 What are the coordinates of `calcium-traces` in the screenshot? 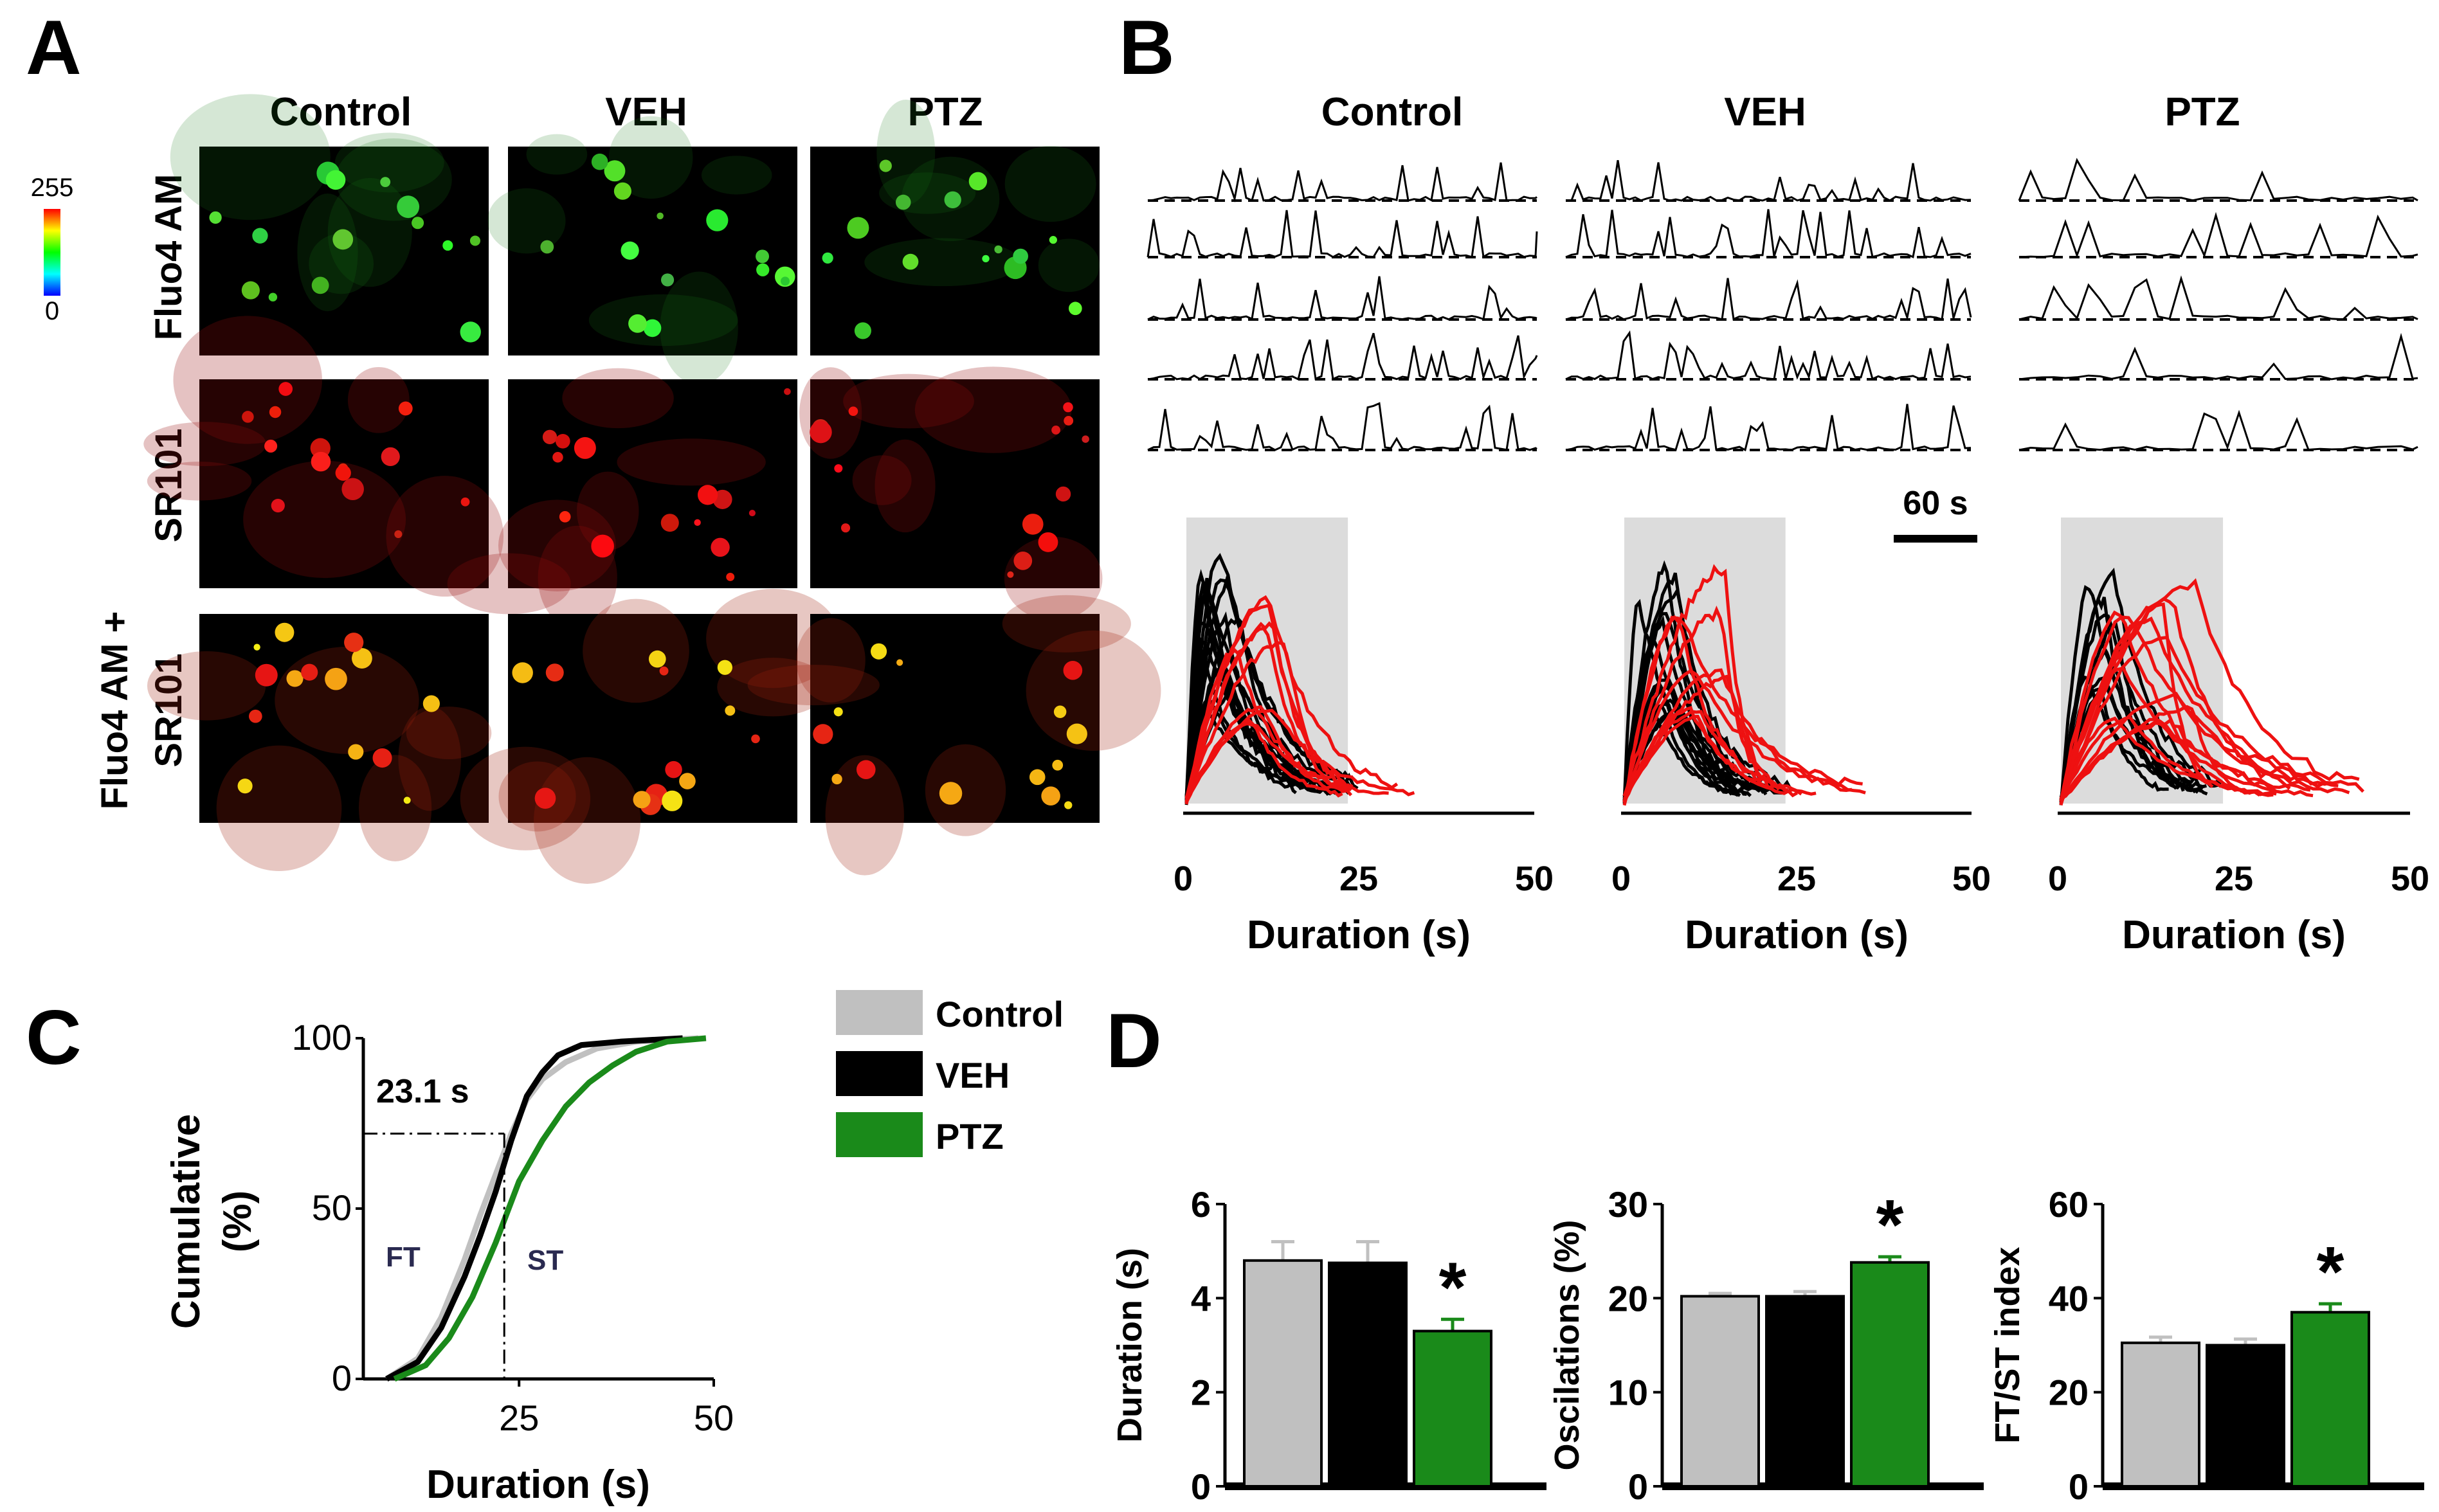 It's located at (1782, 305).